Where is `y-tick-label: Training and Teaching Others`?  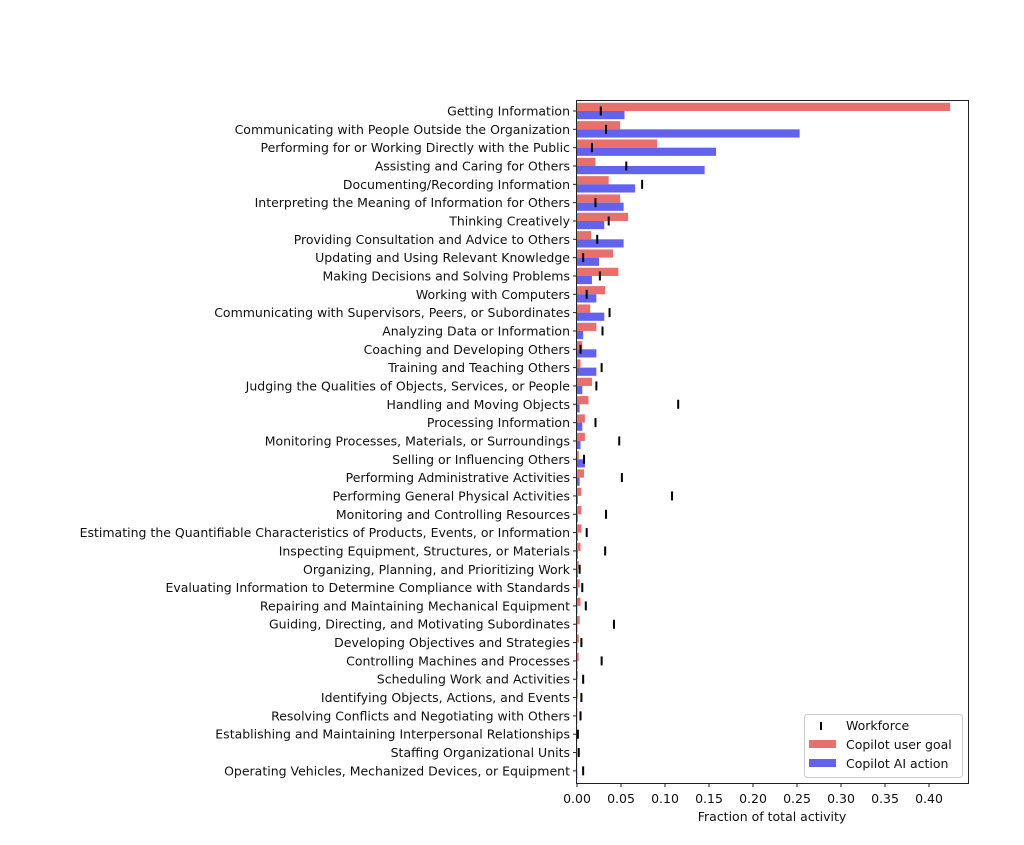 y-tick-label: Training and Teaching Others is located at coordinates (478, 367).